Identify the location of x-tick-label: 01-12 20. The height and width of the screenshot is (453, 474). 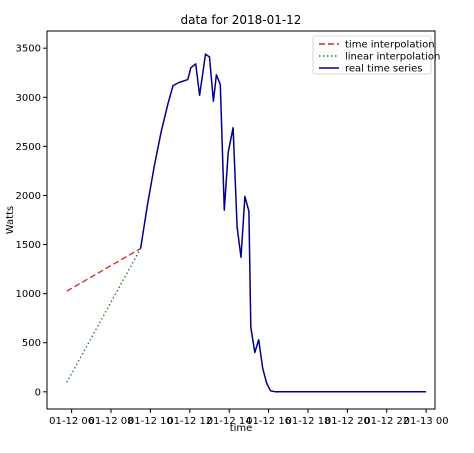
(347, 421).